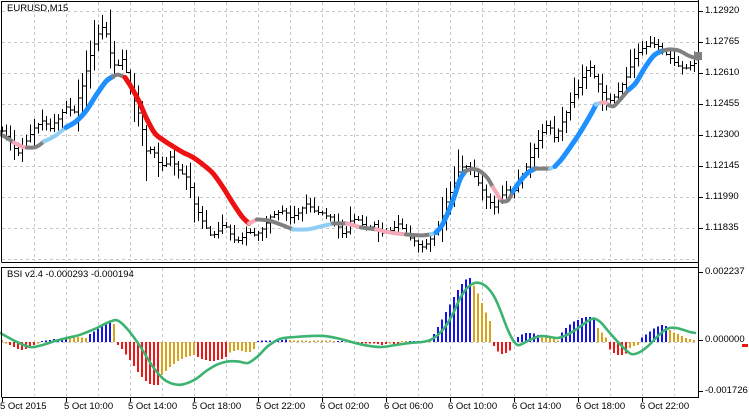  What do you see at coordinates (745, 345) in the screenshot?
I see `histogram-current-value-marker` at bounding box center [745, 345].